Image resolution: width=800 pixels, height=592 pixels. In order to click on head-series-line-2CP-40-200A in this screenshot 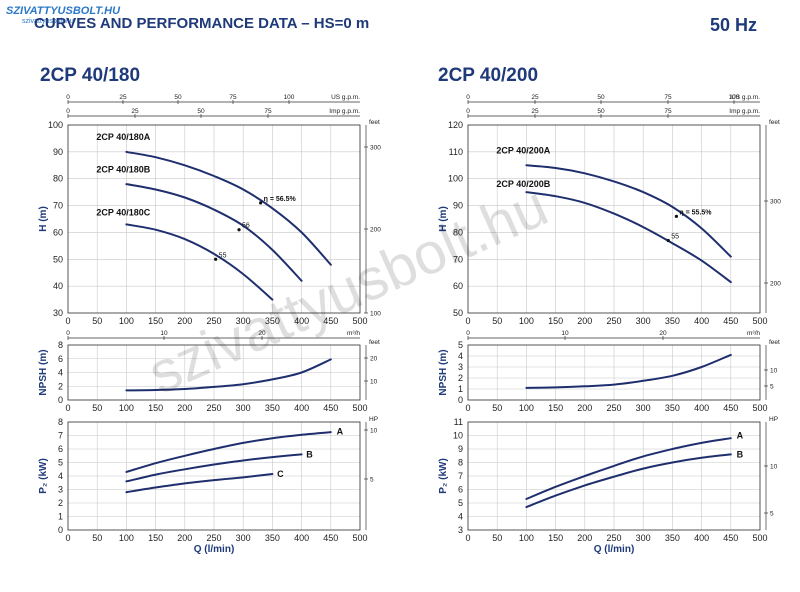, I will do `click(628, 211)`.